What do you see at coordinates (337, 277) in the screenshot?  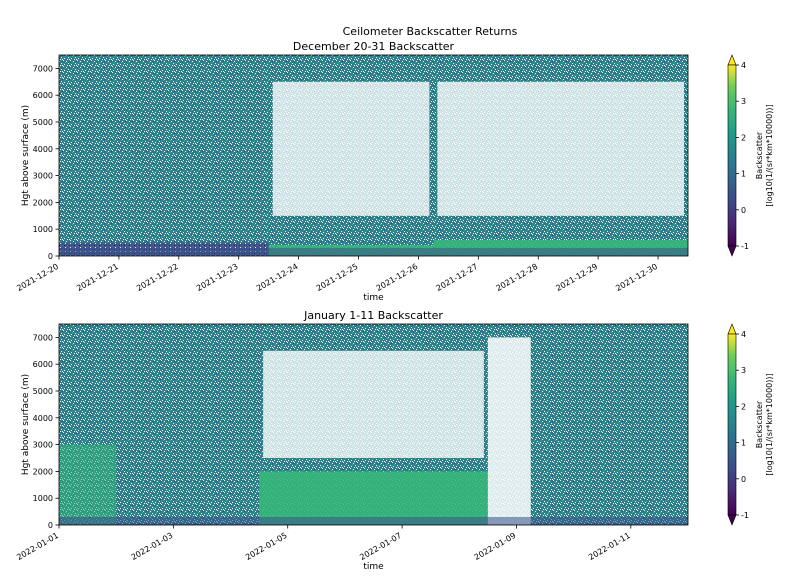 I see `x-tick-label: 2021-12-25` at bounding box center [337, 277].